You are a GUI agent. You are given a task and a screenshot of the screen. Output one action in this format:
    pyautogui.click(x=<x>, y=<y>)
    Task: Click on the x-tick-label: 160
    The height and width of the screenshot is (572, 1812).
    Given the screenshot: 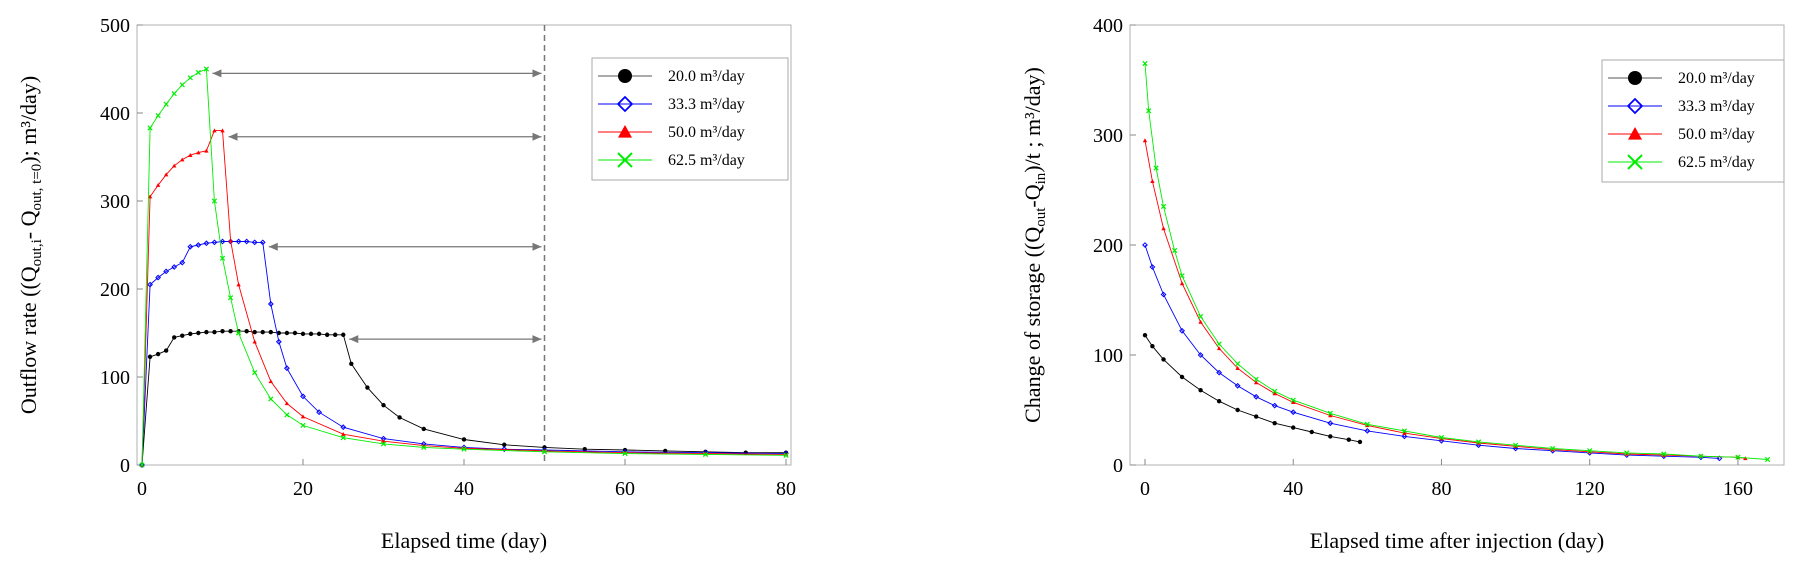 What is the action you would take?
    pyautogui.click(x=1738, y=489)
    